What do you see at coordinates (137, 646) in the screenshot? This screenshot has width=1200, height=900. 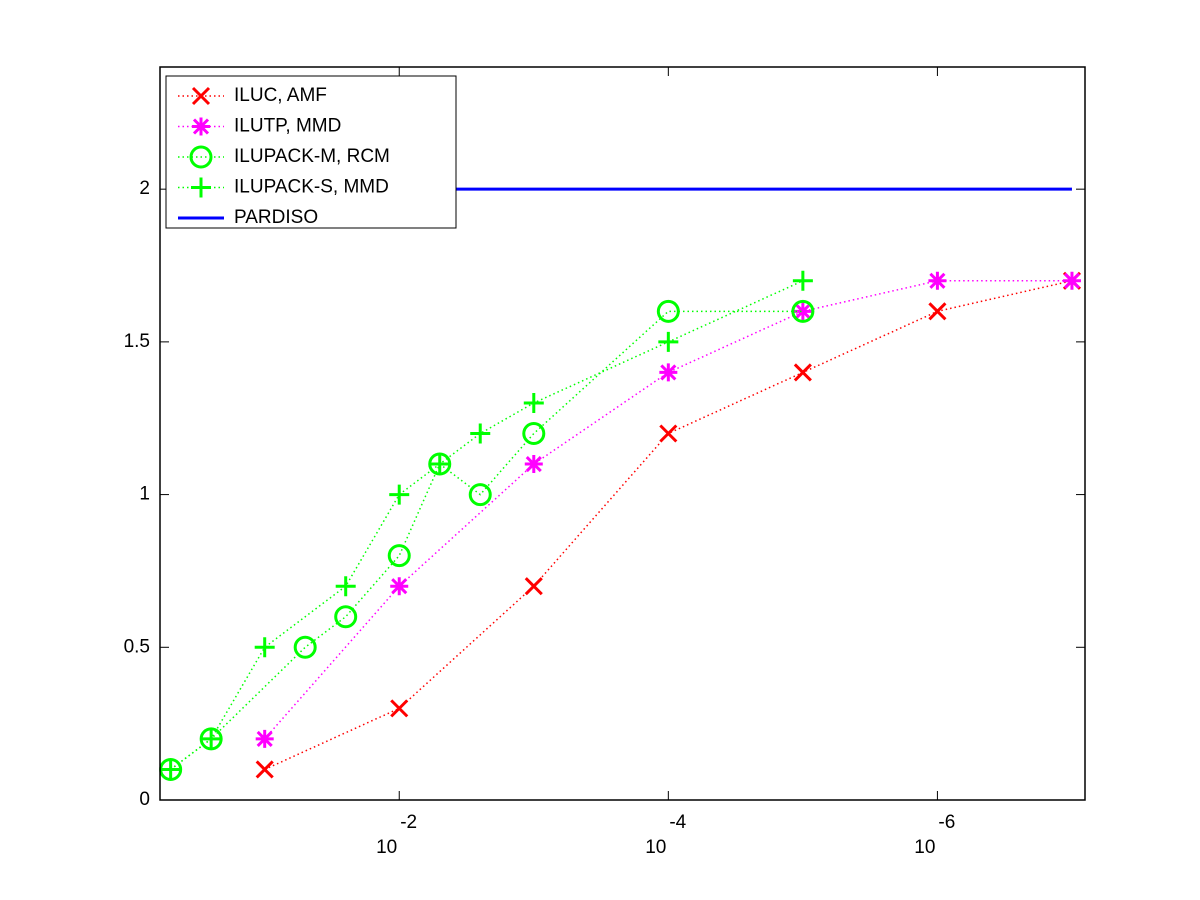 I see `y-tick-label: 0.5` at bounding box center [137, 646].